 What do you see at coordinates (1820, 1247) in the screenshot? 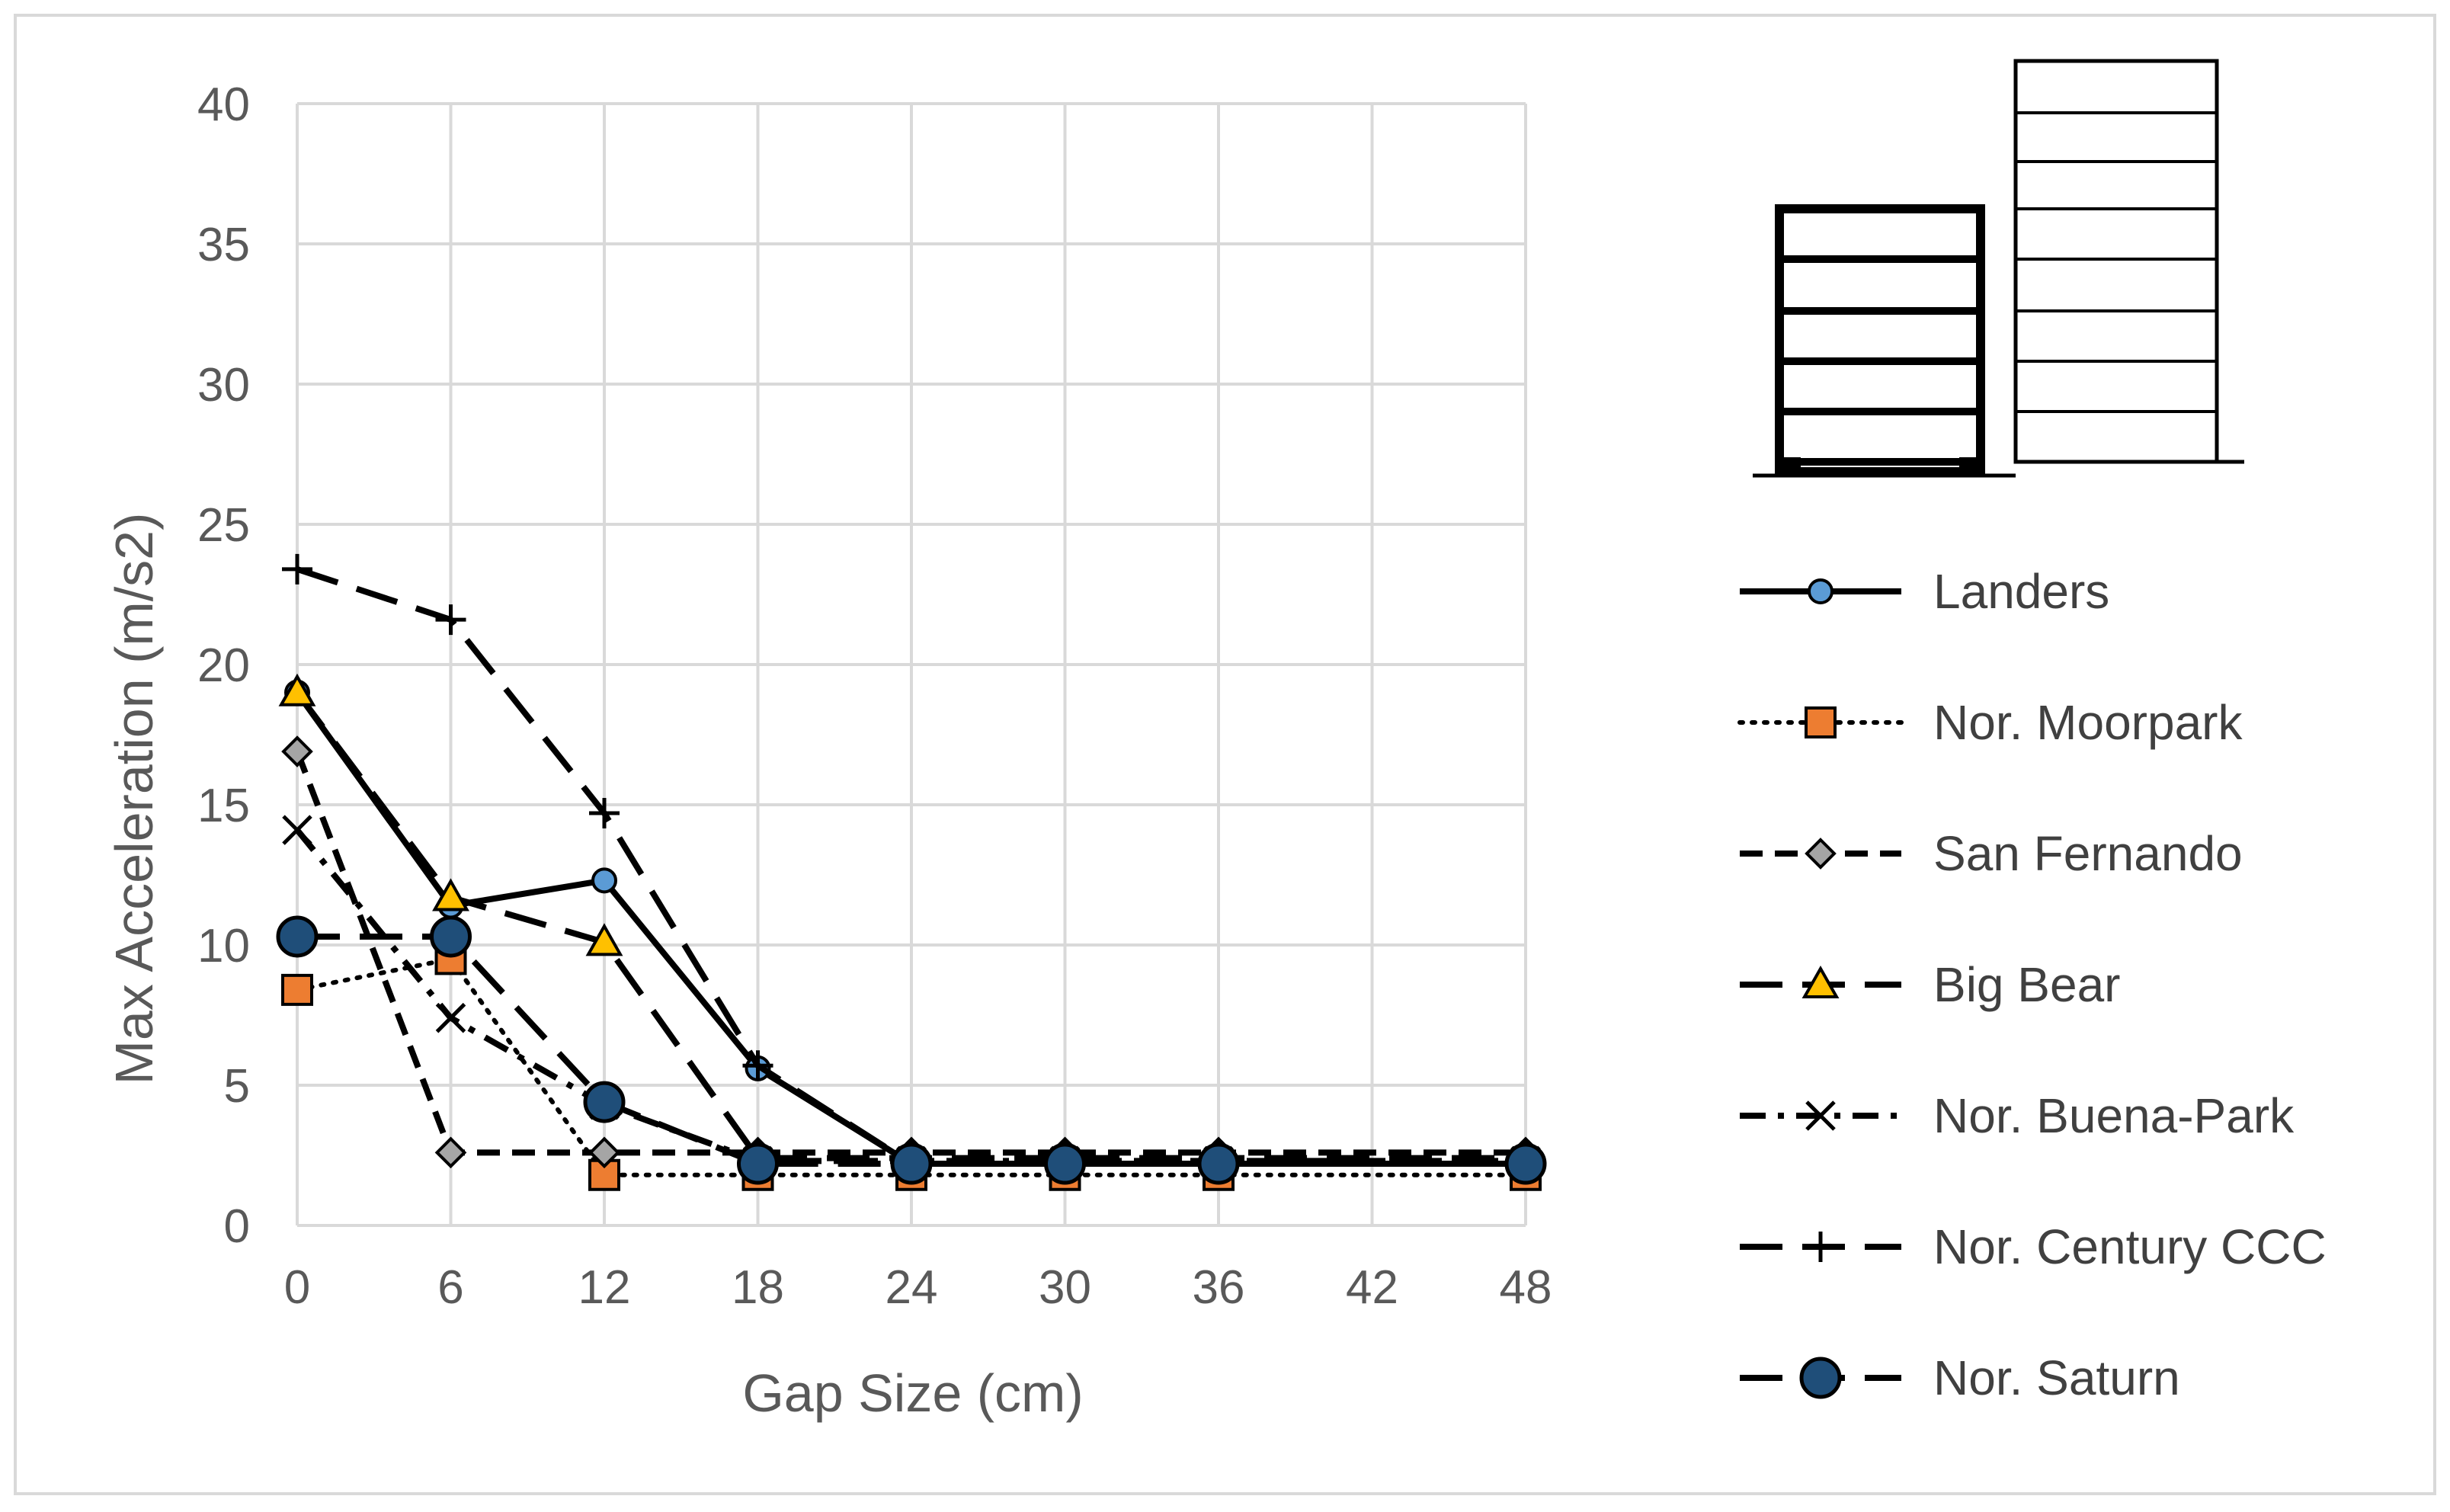
I see `legend-marker-nor-century-ccc` at bounding box center [1820, 1247].